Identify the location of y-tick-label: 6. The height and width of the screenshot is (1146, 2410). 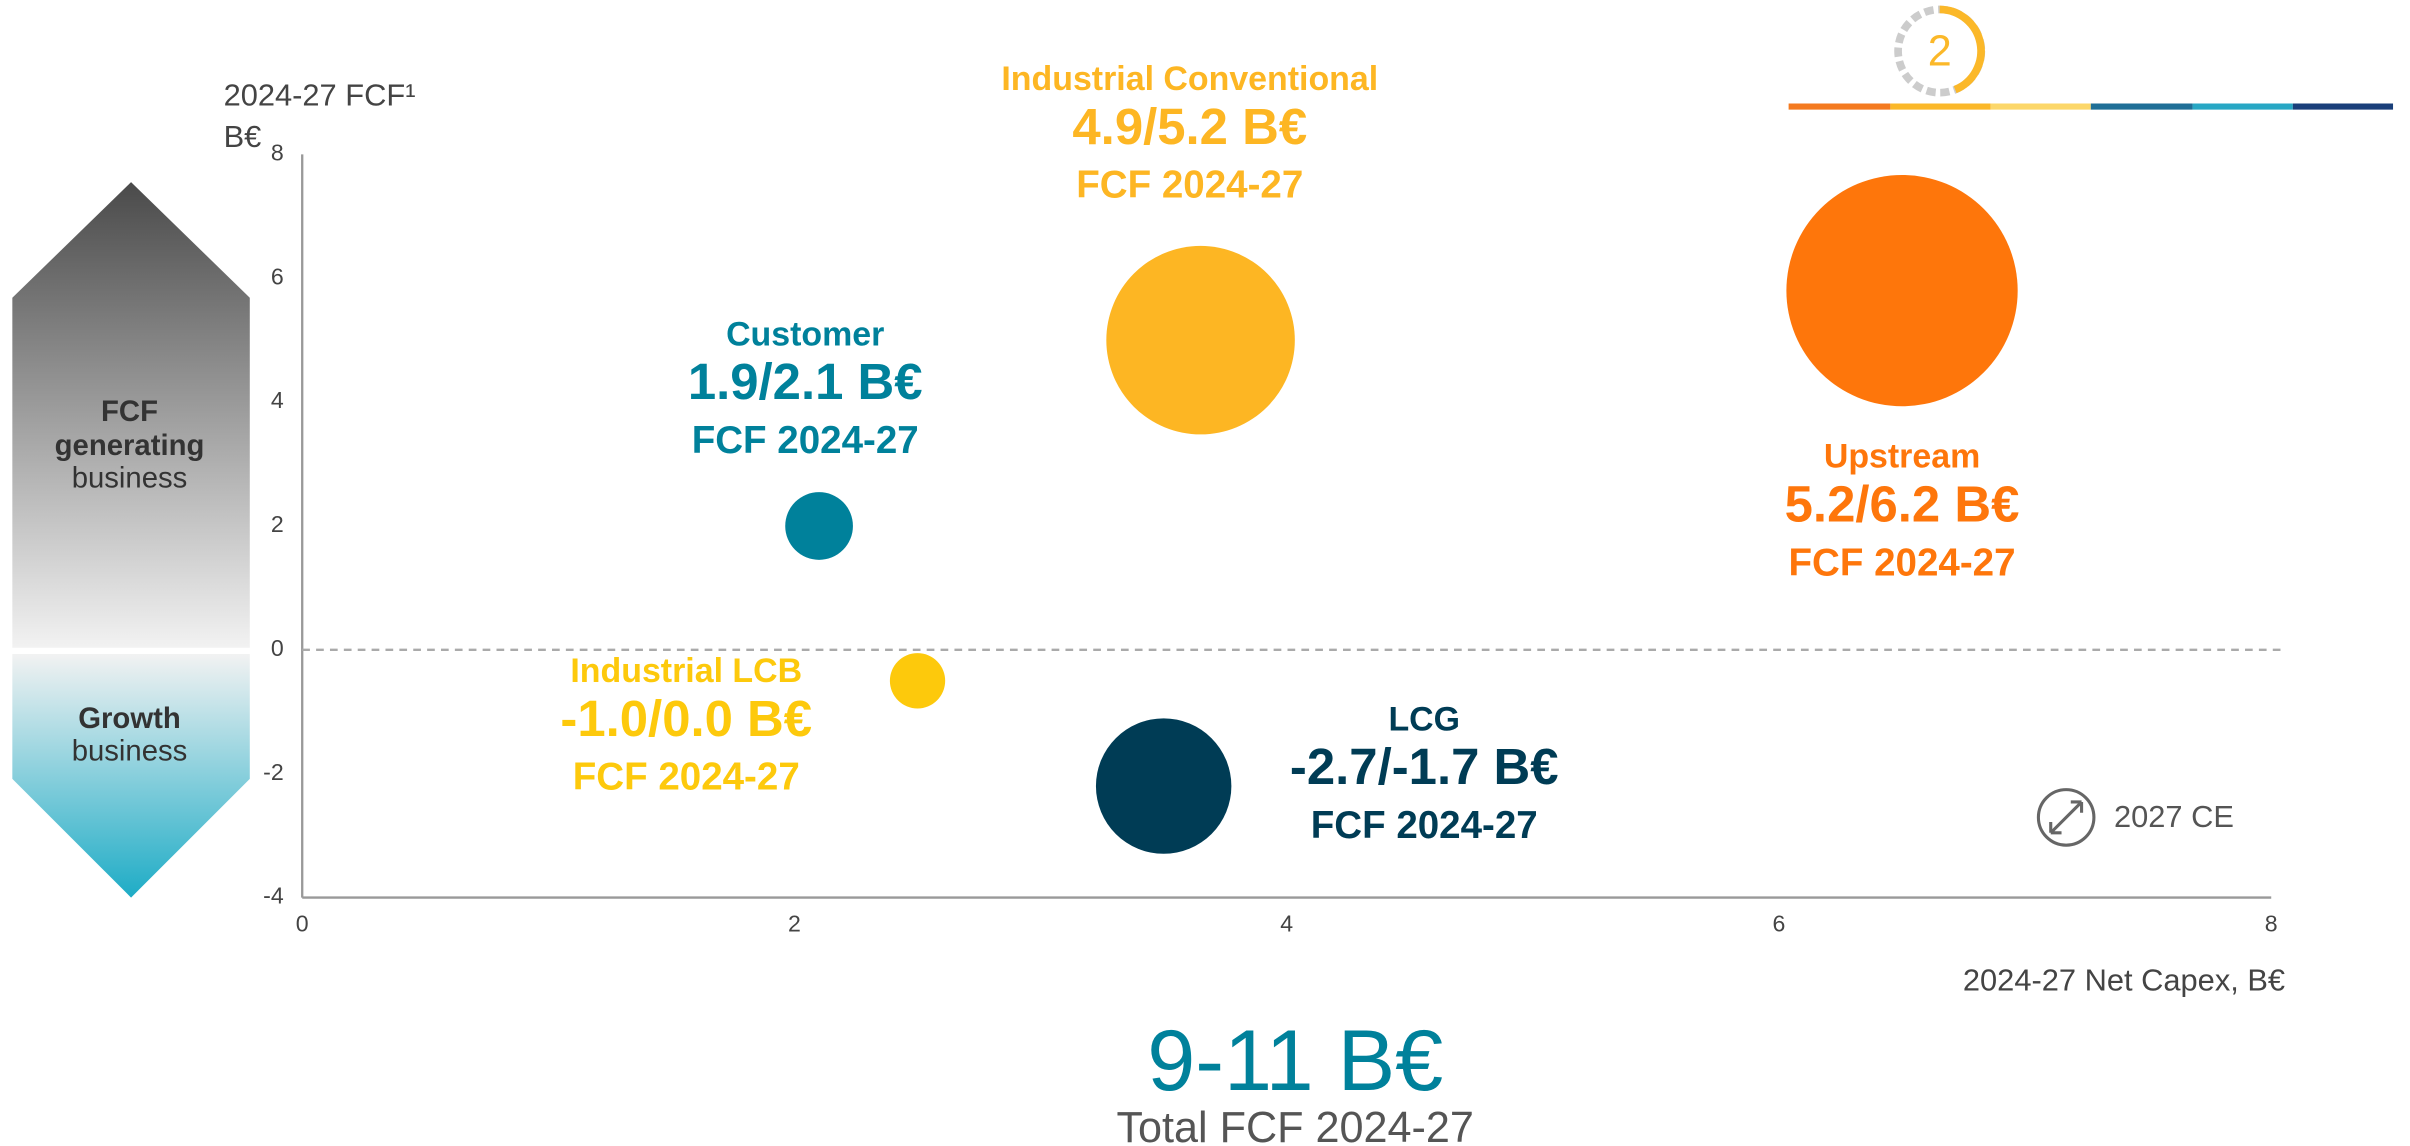
(277, 276).